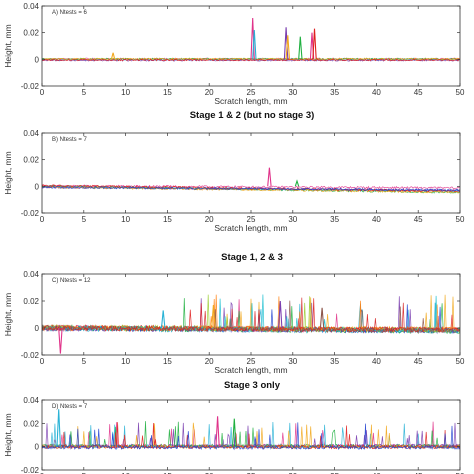 The height and width of the screenshot is (474, 474). What do you see at coordinates (252, 385) in the screenshot?
I see `stage-title-3: Stage 3 only` at bounding box center [252, 385].